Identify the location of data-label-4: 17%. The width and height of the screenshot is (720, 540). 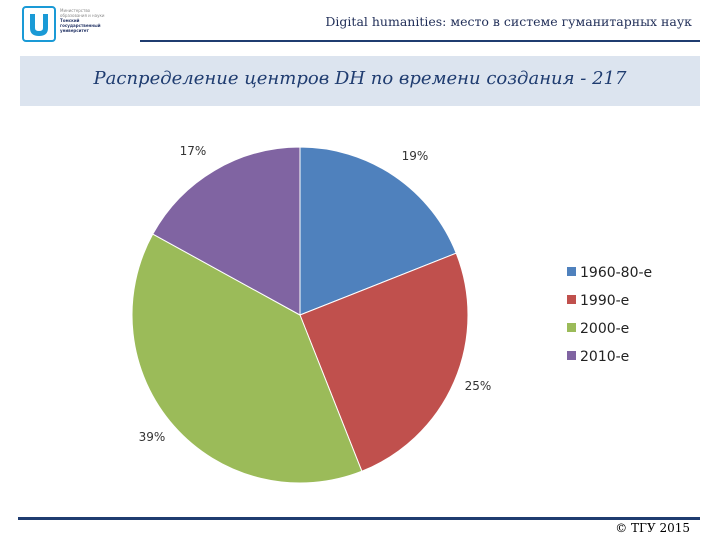
(193, 151).